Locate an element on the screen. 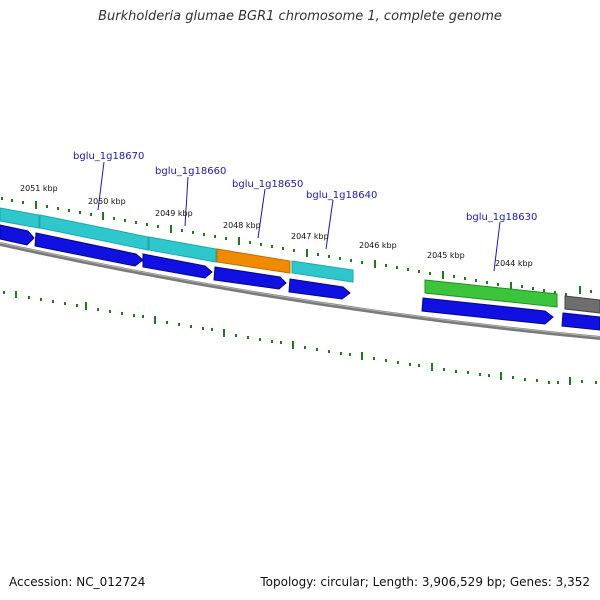 The height and width of the screenshot is (600, 600). feature-orange is located at coordinates (253, 261).